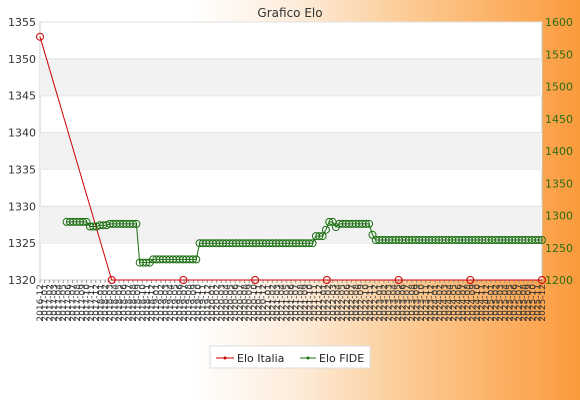 The image size is (580, 400). What do you see at coordinates (204, 303) in the screenshot?
I see `x-tick-label: 2019-11` at bounding box center [204, 303].